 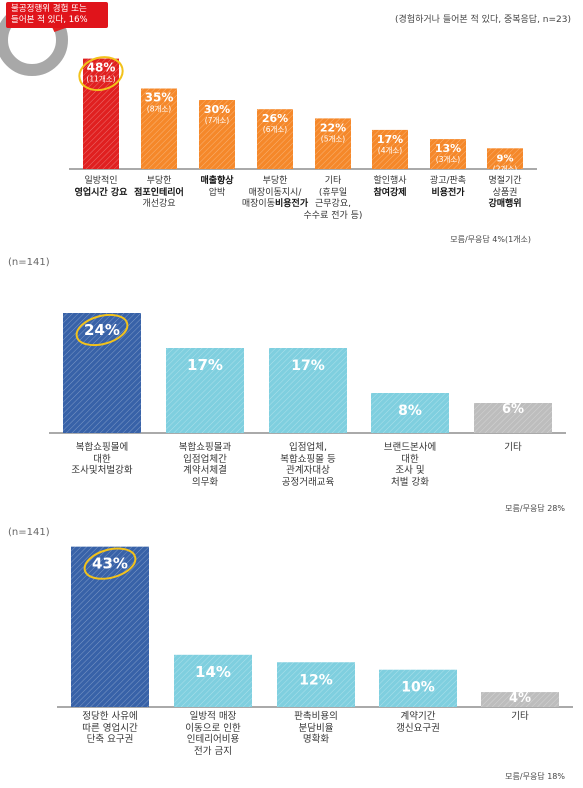 What do you see at coordinates (505, 158) in the screenshot?
I see `value-label-8: 9%` at bounding box center [505, 158].